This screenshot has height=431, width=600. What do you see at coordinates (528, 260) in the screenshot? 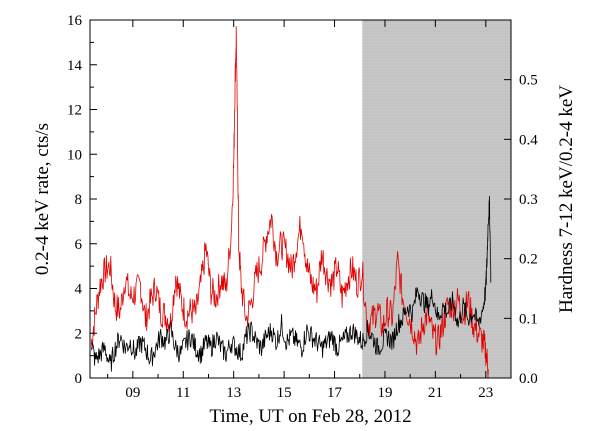
I see `y-right-tick-label: 0.2` at bounding box center [528, 260].